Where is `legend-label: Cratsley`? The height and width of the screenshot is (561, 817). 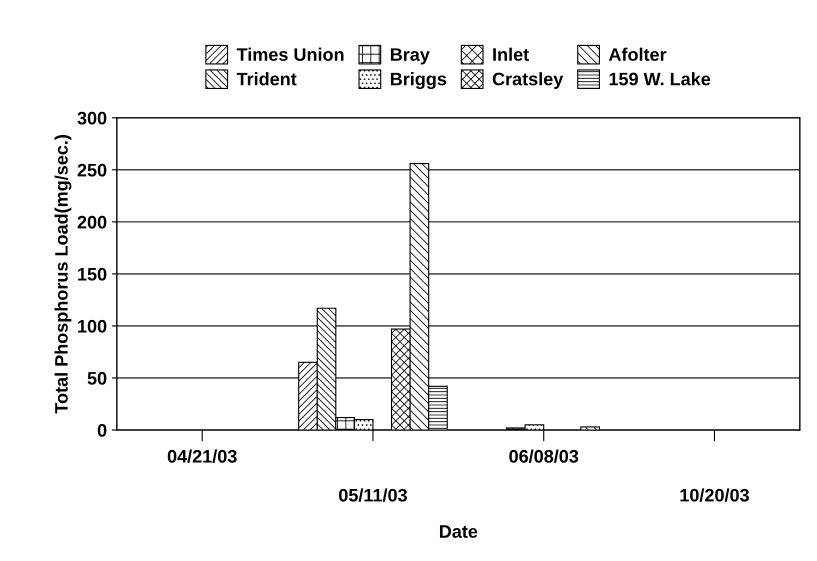 legend-label: Cratsley is located at coordinates (528, 80).